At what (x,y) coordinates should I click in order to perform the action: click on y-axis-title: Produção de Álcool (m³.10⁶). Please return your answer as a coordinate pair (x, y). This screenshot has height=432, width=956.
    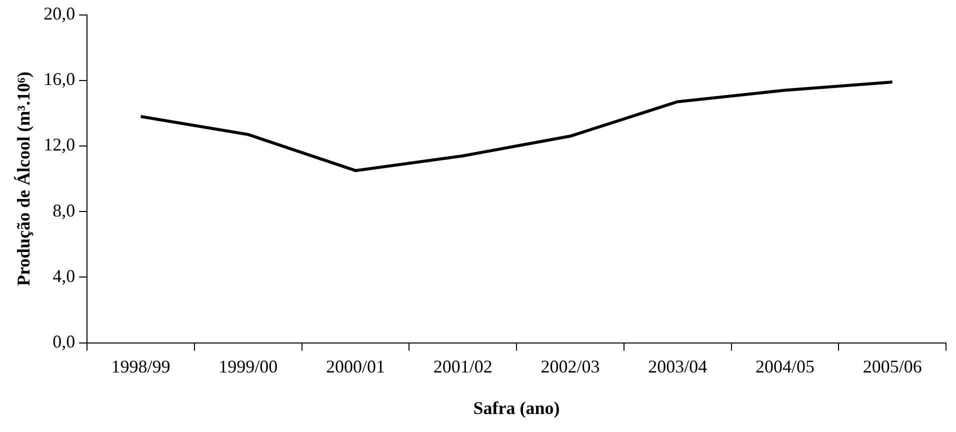
    Looking at the image, I should click on (23, 179).